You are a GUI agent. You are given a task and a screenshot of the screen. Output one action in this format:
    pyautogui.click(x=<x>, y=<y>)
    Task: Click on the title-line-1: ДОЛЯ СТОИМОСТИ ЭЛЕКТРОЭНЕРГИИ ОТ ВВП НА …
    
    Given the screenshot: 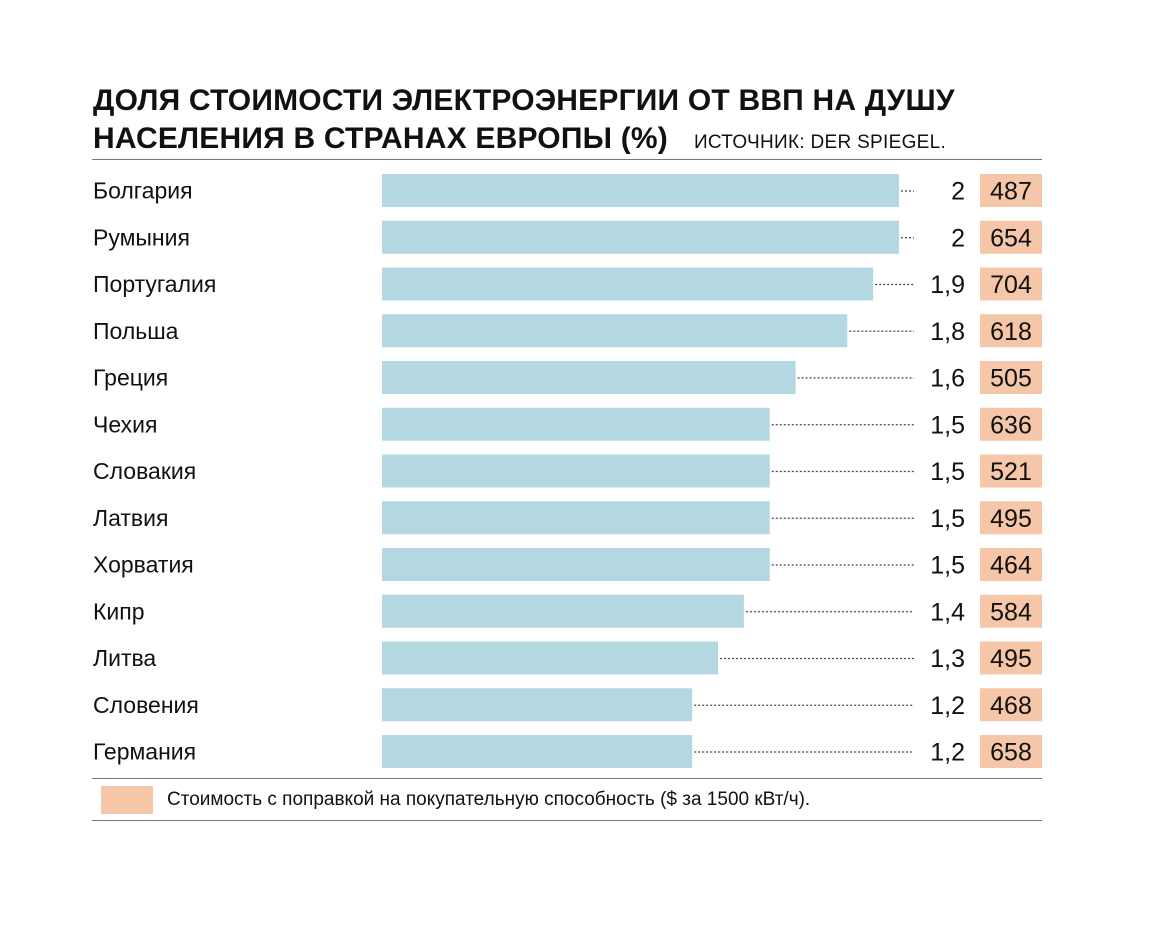 What is the action you would take?
    pyautogui.click(x=524, y=100)
    